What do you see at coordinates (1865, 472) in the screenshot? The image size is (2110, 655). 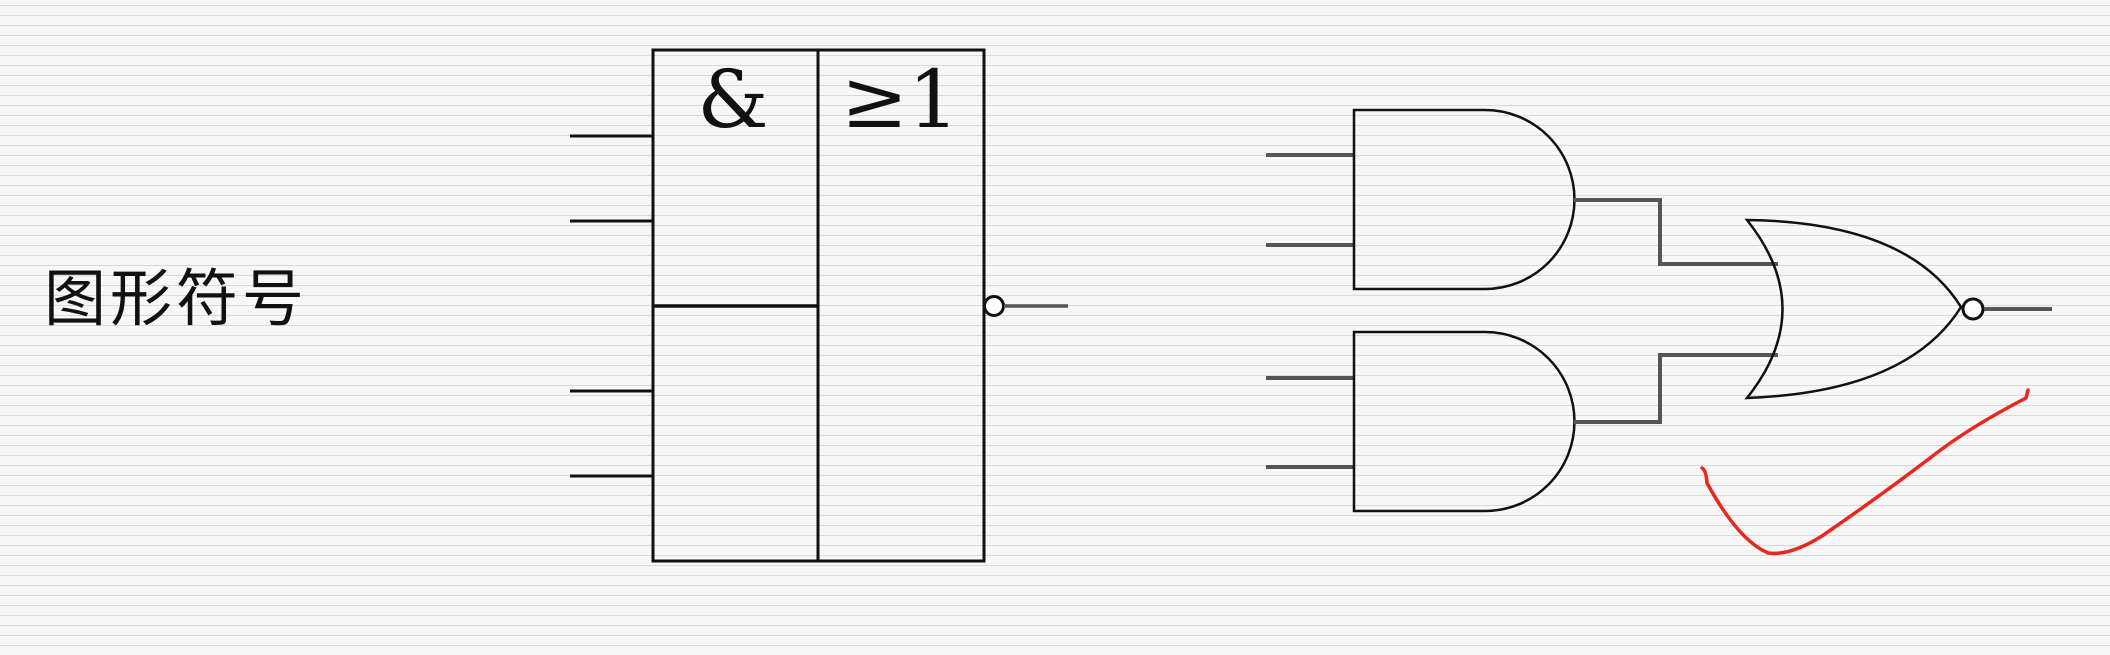 I see `checkmark-annotation` at bounding box center [1865, 472].